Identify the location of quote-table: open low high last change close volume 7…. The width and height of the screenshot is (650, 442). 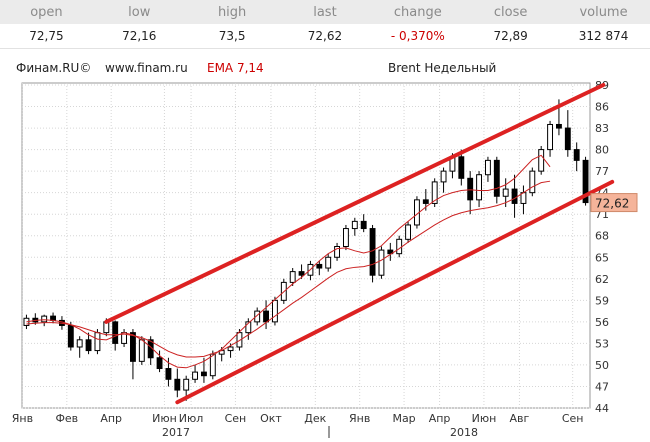
(325, 24).